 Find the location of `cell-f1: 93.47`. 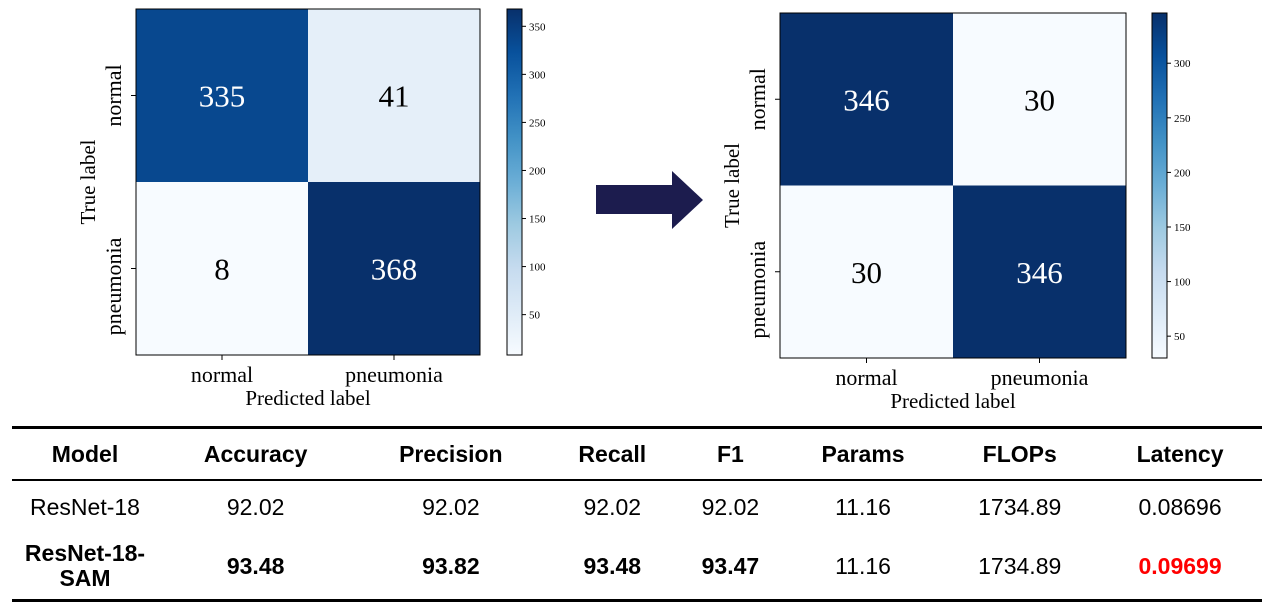

cell-f1: 93.47 is located at coordinates (730, 565).